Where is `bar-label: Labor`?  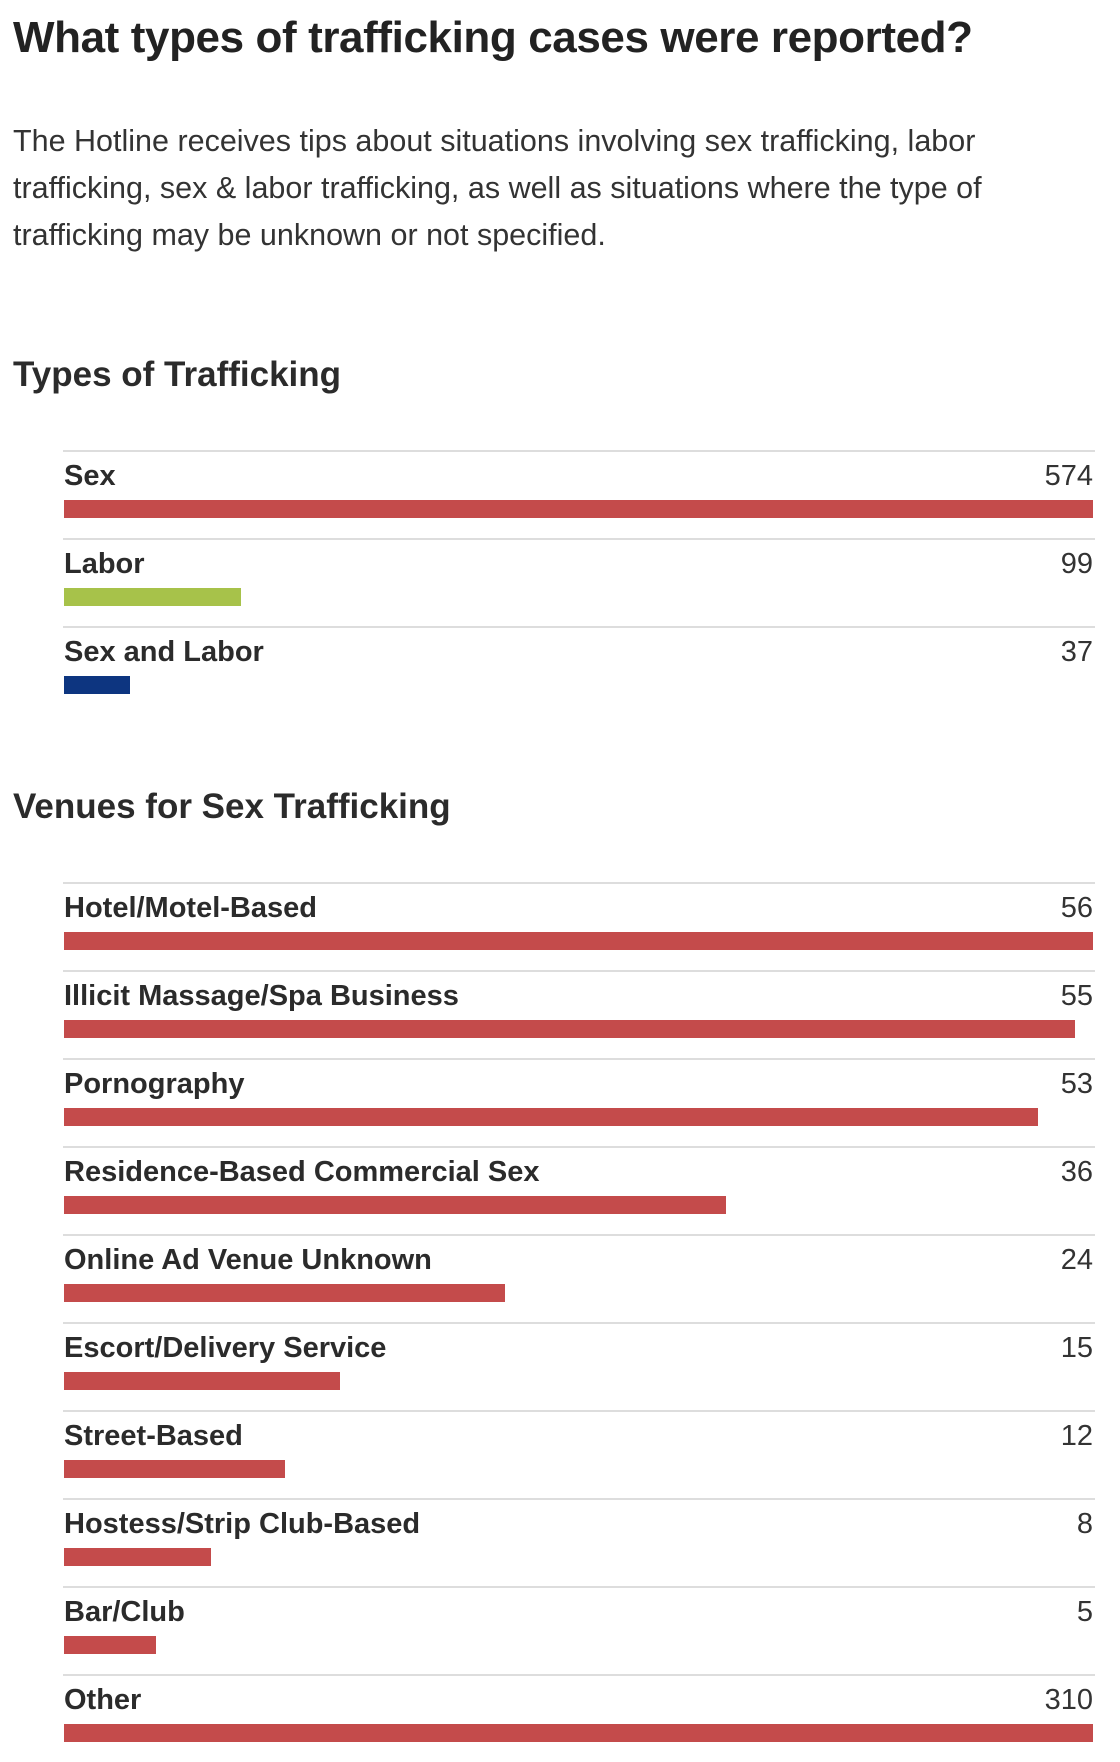 bar-label: Labor is located at coordinates (104, 564).